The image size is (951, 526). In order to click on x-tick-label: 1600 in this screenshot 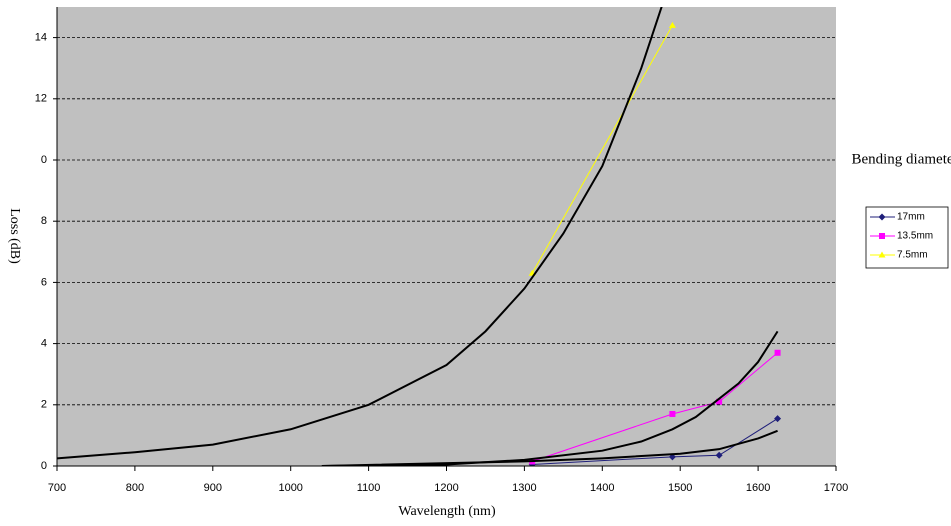, I will do `click(758, 488)`.